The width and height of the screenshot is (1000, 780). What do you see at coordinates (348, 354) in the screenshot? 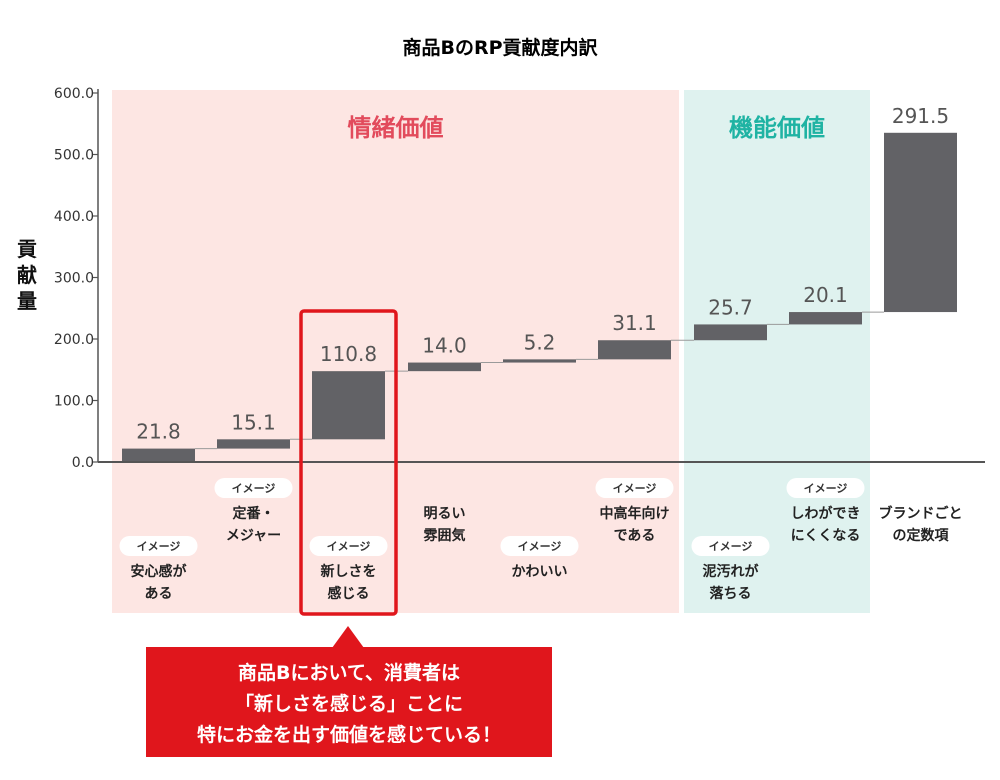
I see `data-label: 110.8` at bounding box center [348, 354].